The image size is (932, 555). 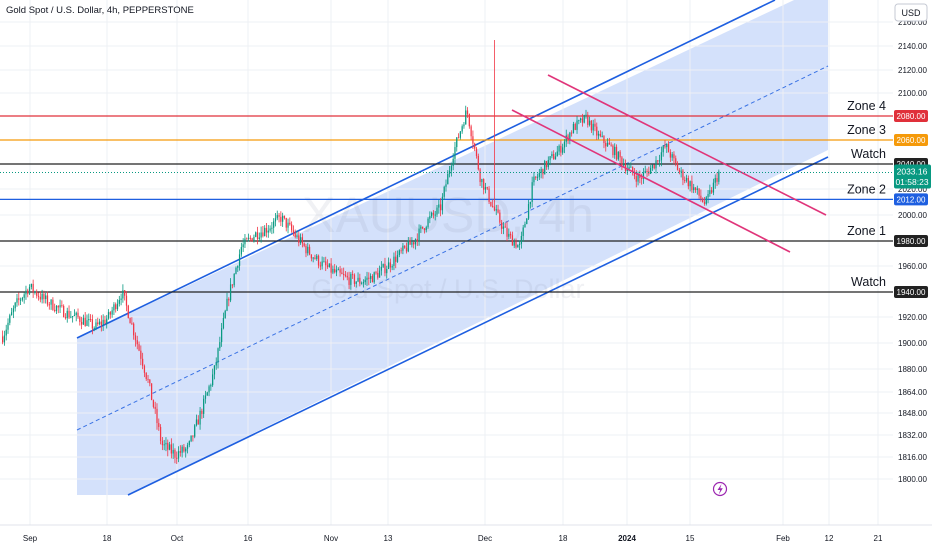 I want to click on price-axis, so click(x=912, y=262).